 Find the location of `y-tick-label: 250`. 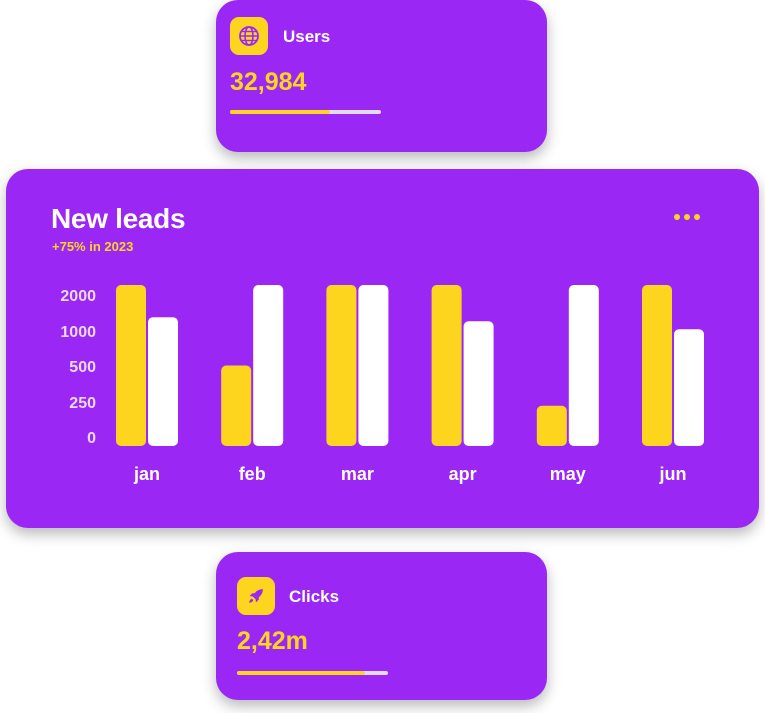

y-tick-label: 250 is located at coordinates (82, 403).